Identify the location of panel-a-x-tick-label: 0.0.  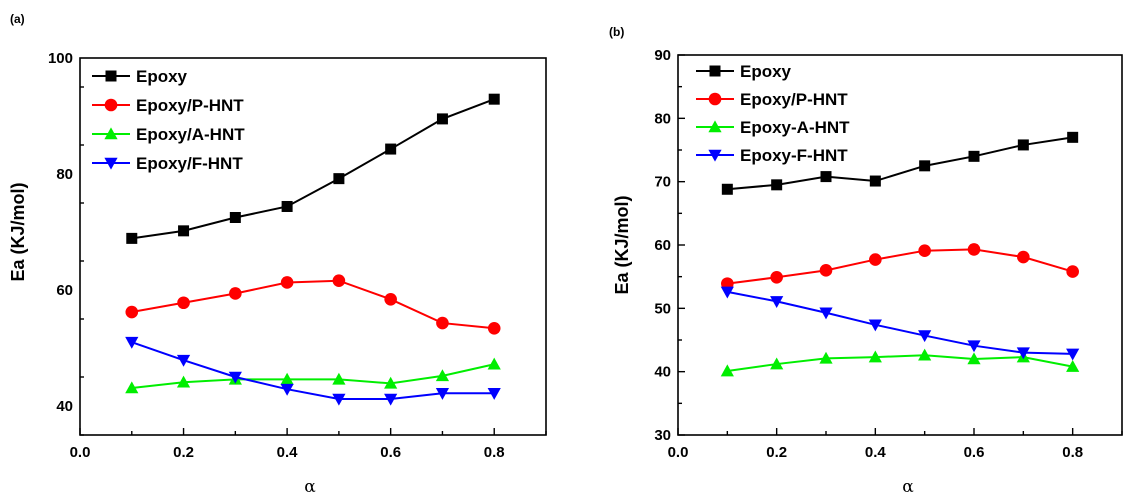
(80, 452).